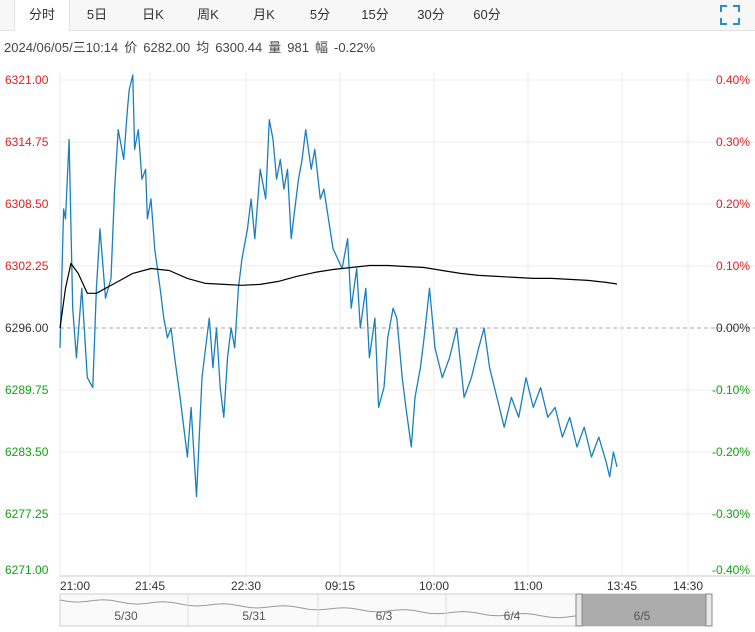 Image resolution: width=755 pixels, height=632 pixels. What do you see at coordinates (27, 266) in the screenshot?
I see `price-tick-label: 6302.25` at bounding box center [27, 266].